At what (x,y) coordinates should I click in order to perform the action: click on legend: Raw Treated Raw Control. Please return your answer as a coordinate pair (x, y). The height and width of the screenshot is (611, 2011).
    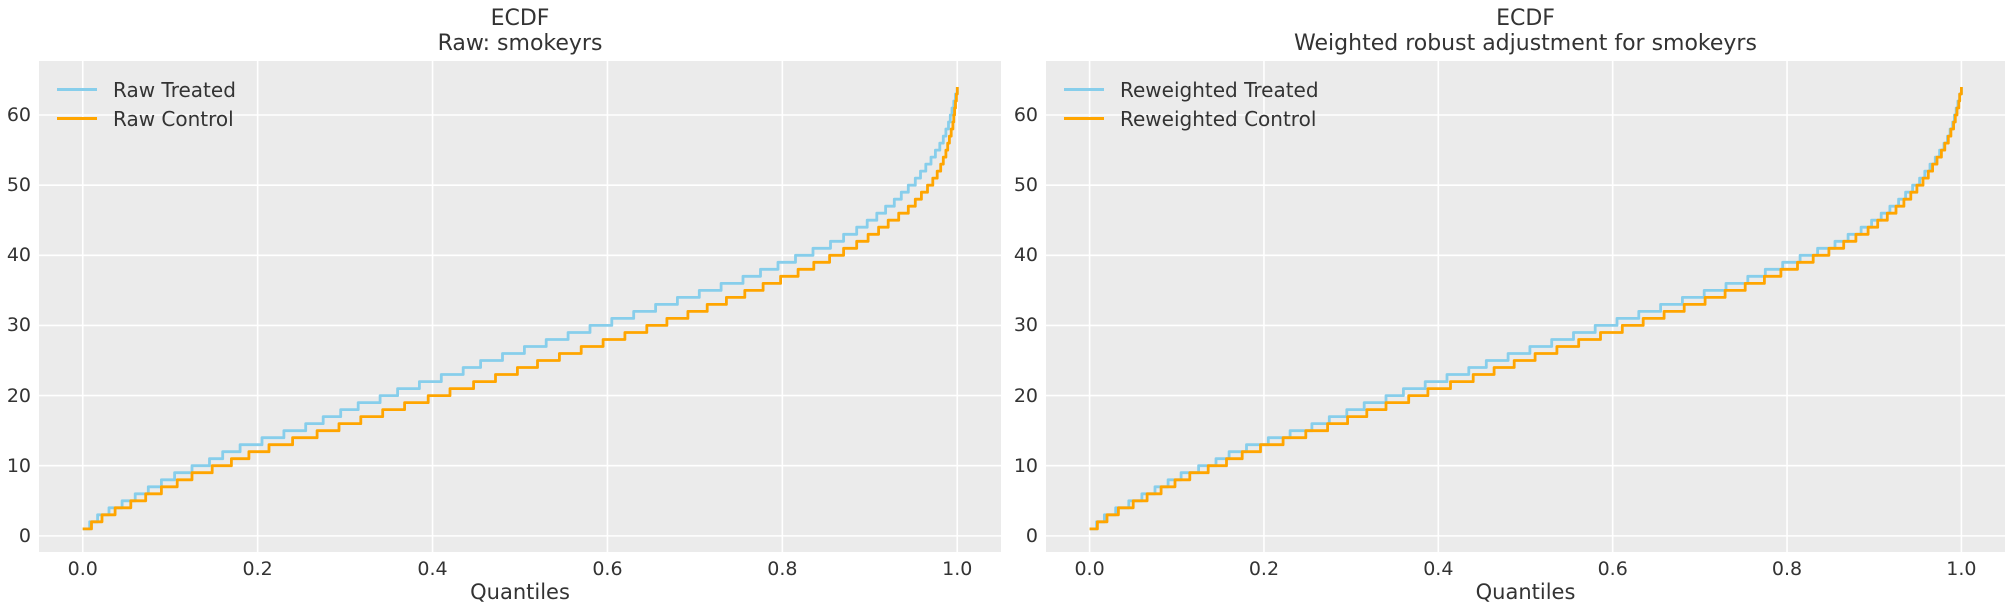
    Looking at the image, I should click on (146, 104).